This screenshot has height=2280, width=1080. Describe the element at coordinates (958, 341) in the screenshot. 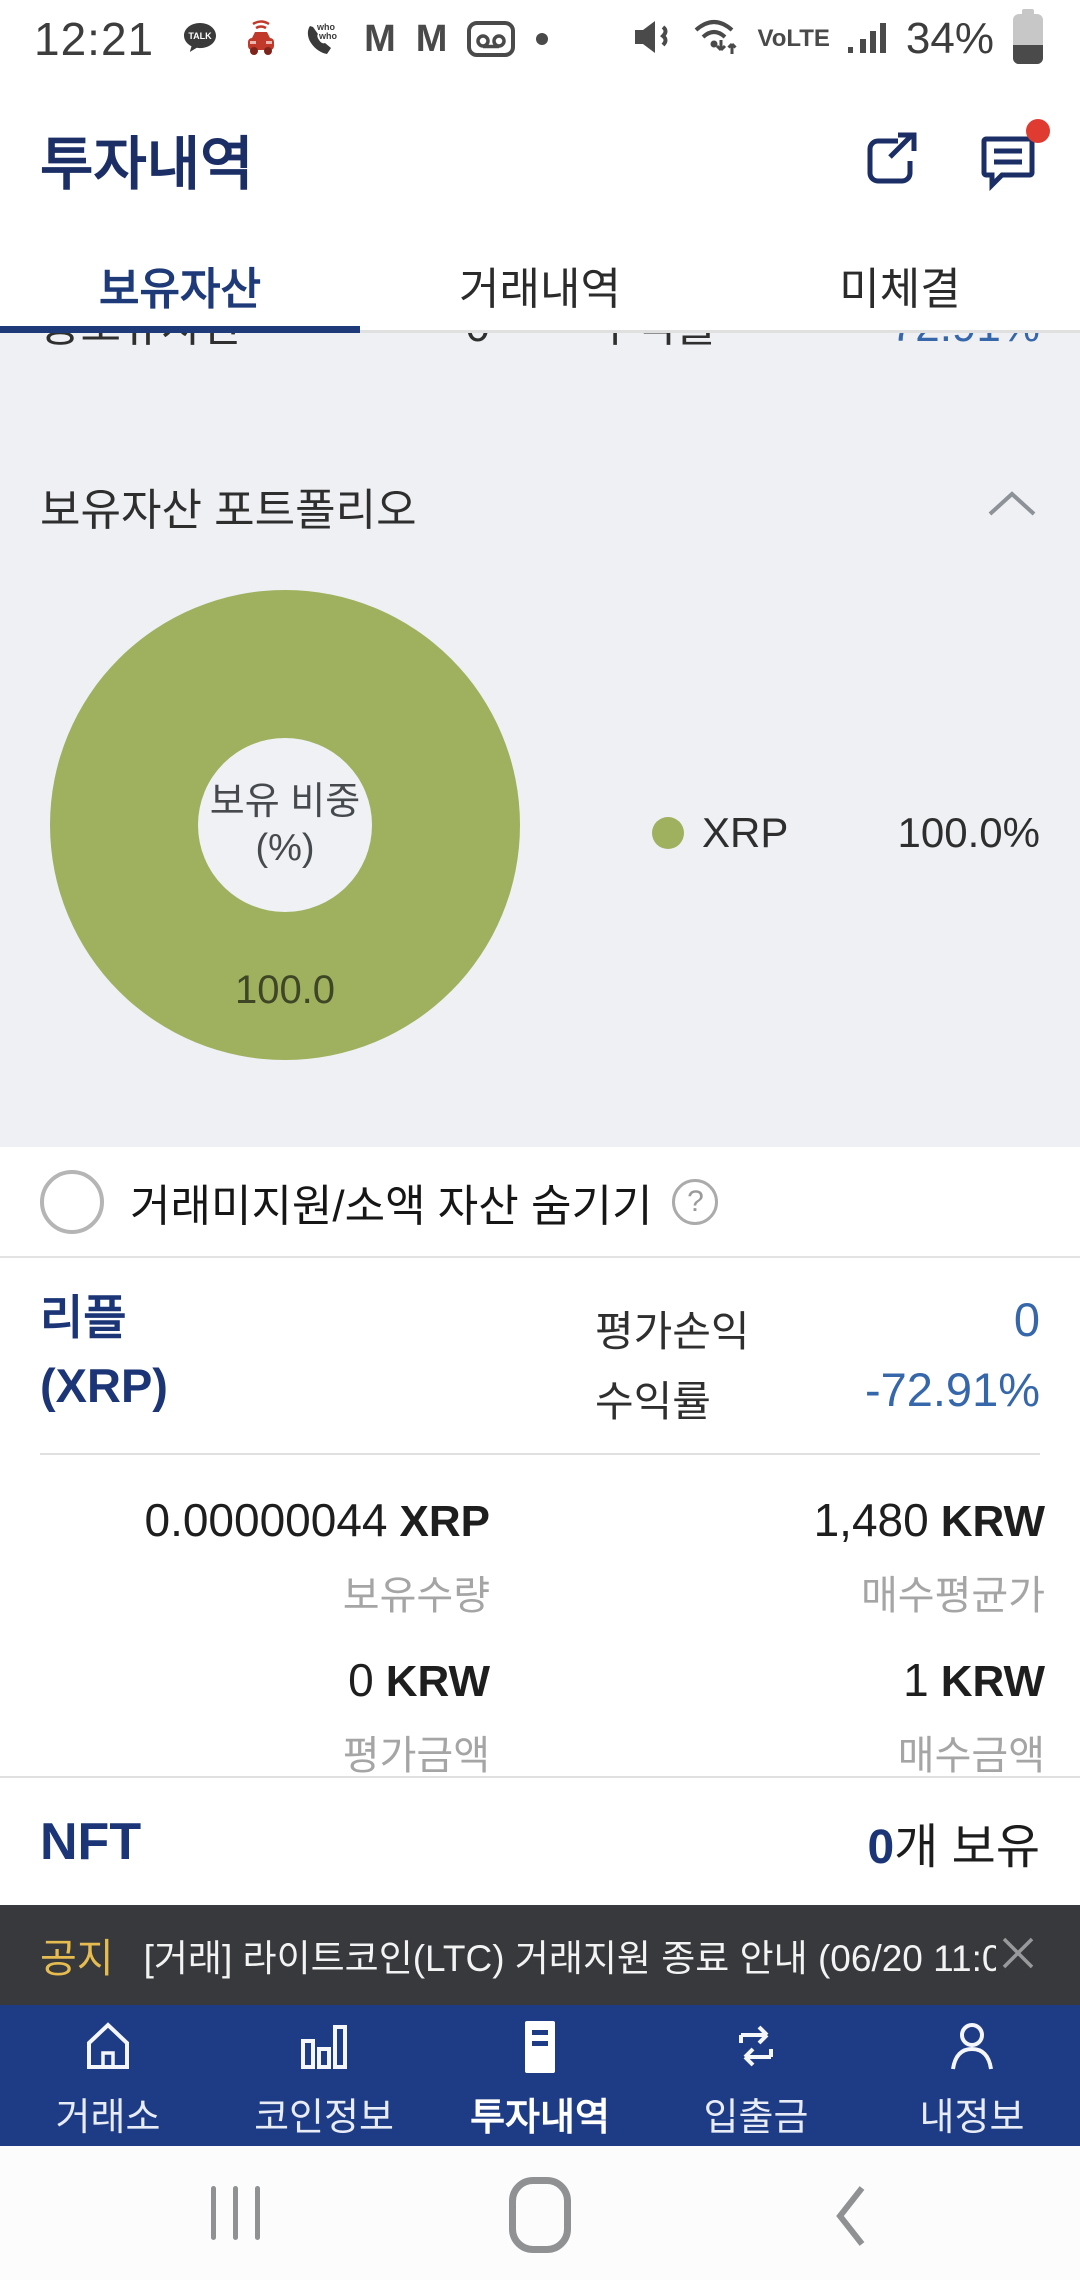

I see `summary-ror-value: -72.91%` at that location.